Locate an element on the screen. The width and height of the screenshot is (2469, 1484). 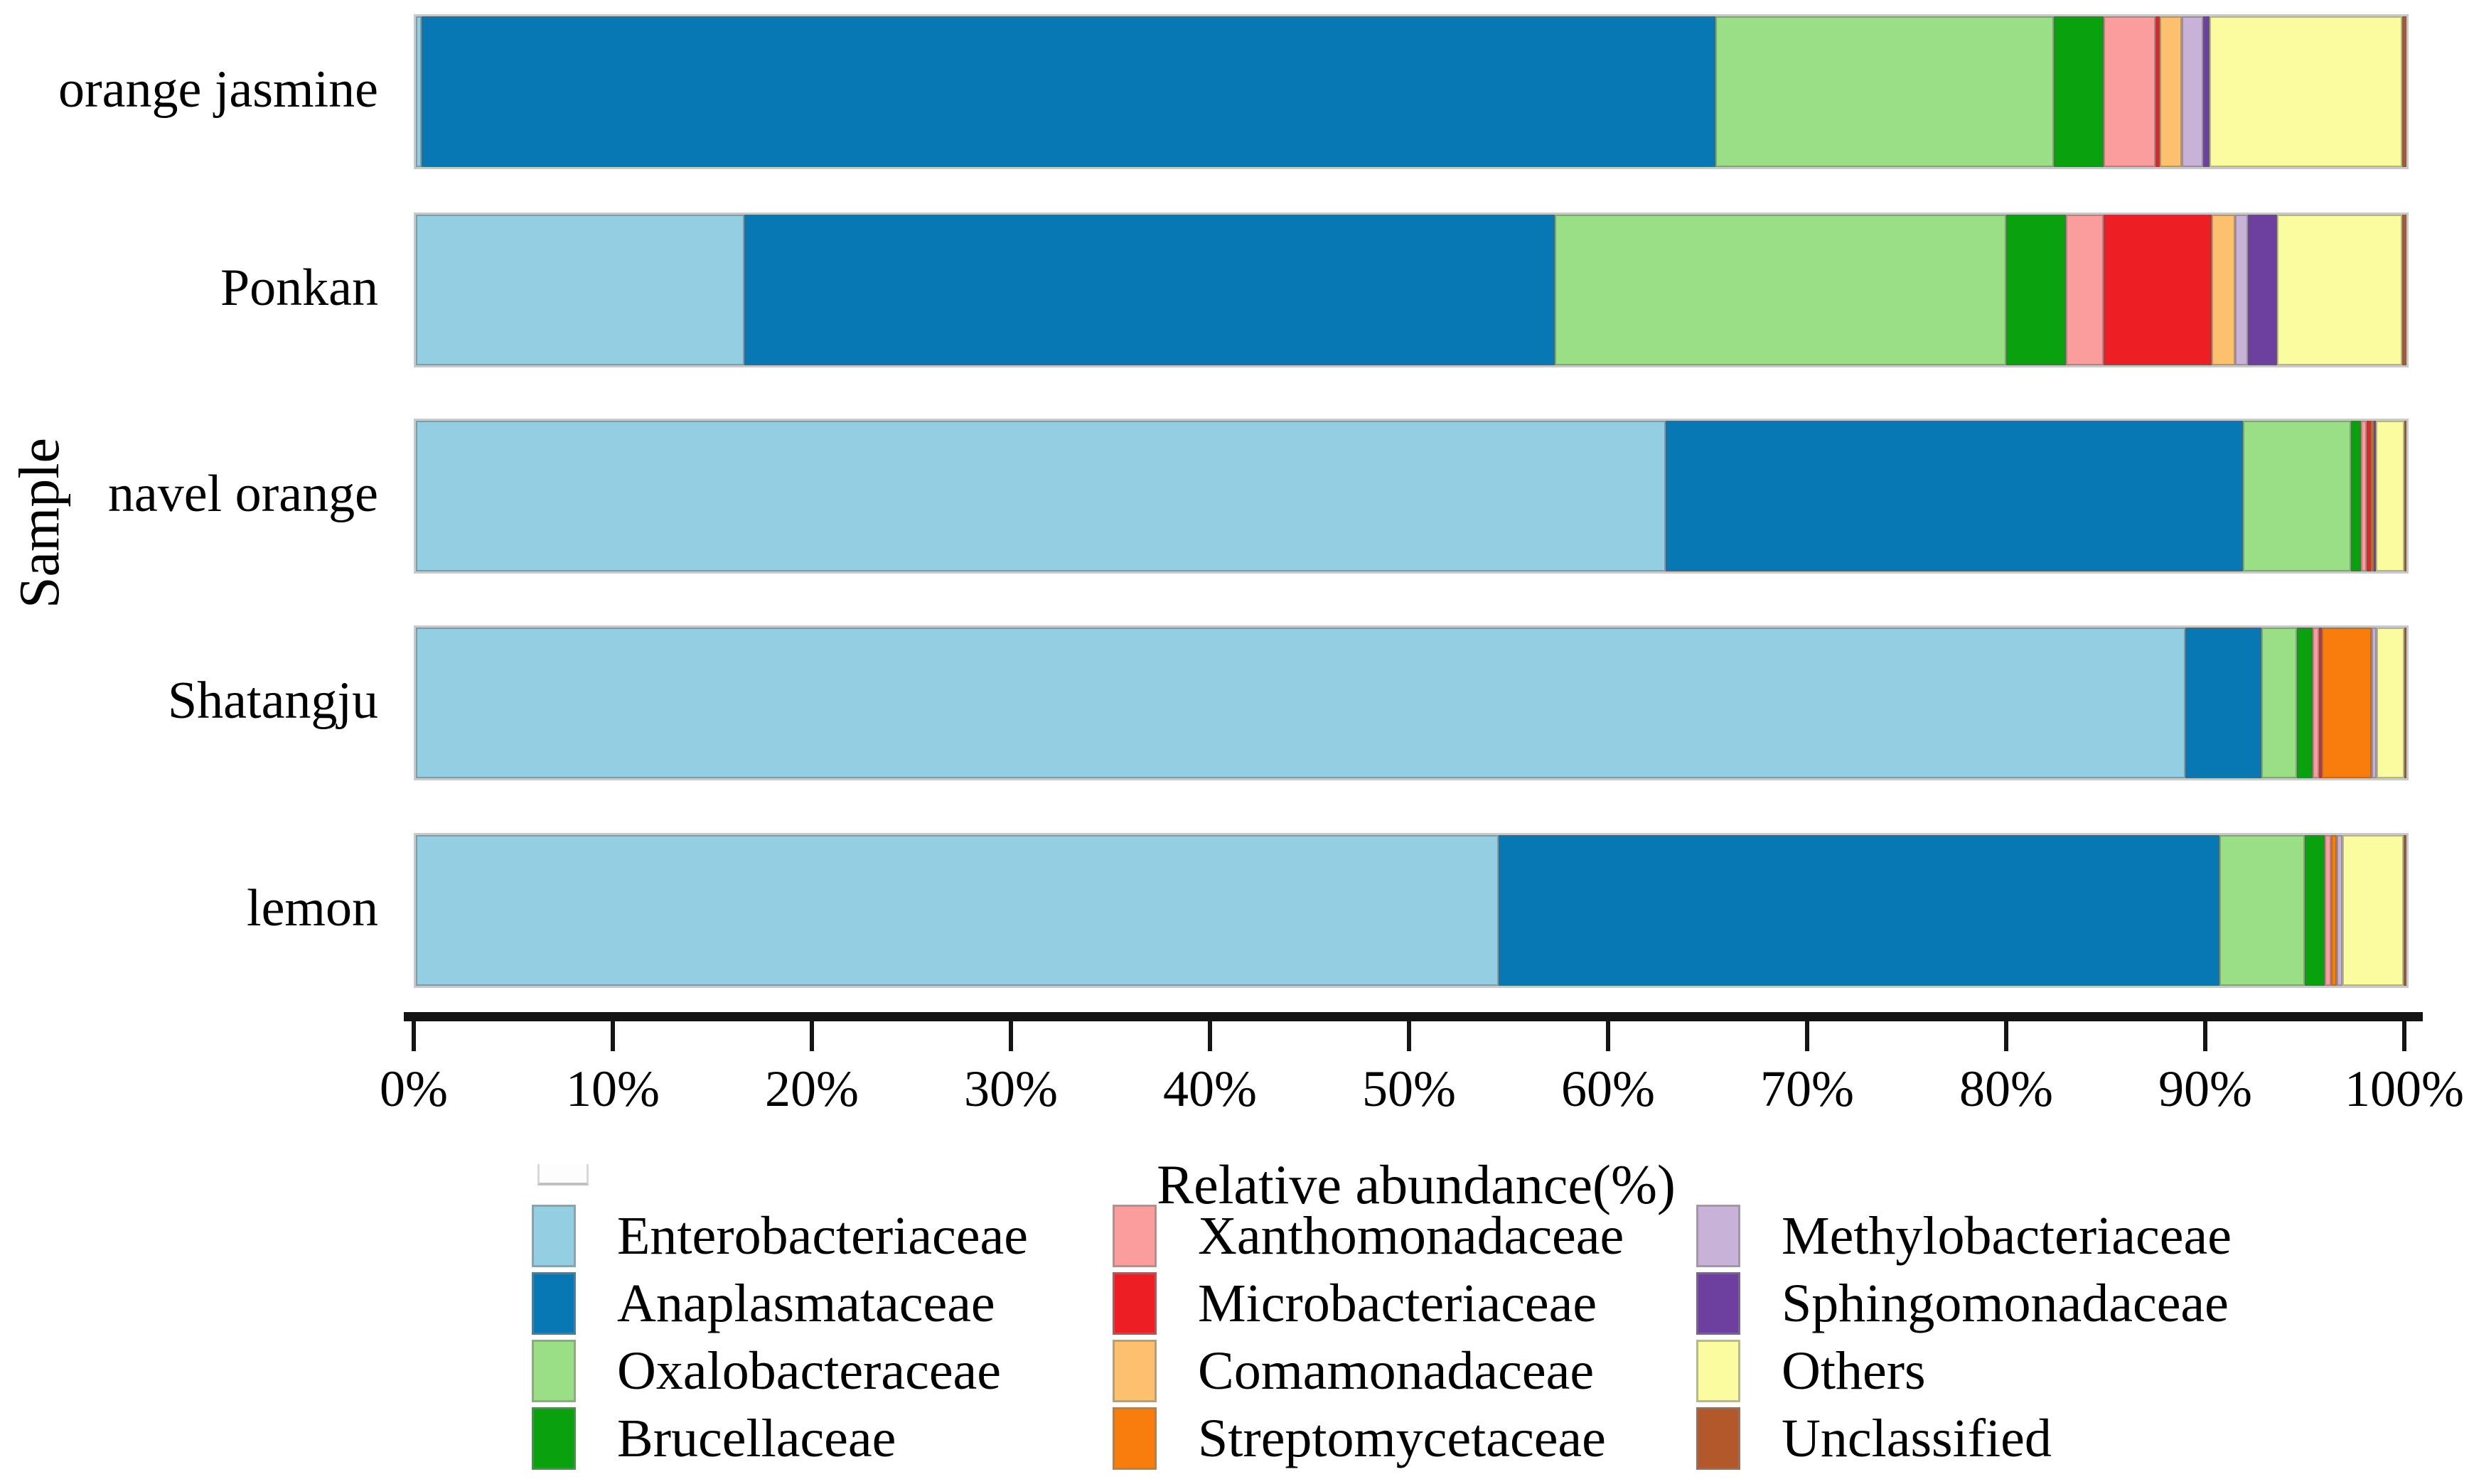
x-axis-tick-70% is located at coordinates (1807, 1036).